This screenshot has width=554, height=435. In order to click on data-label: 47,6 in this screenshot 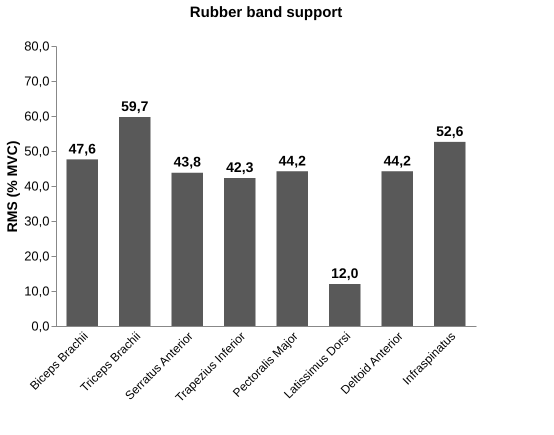, I will do `click(82, 148)`.